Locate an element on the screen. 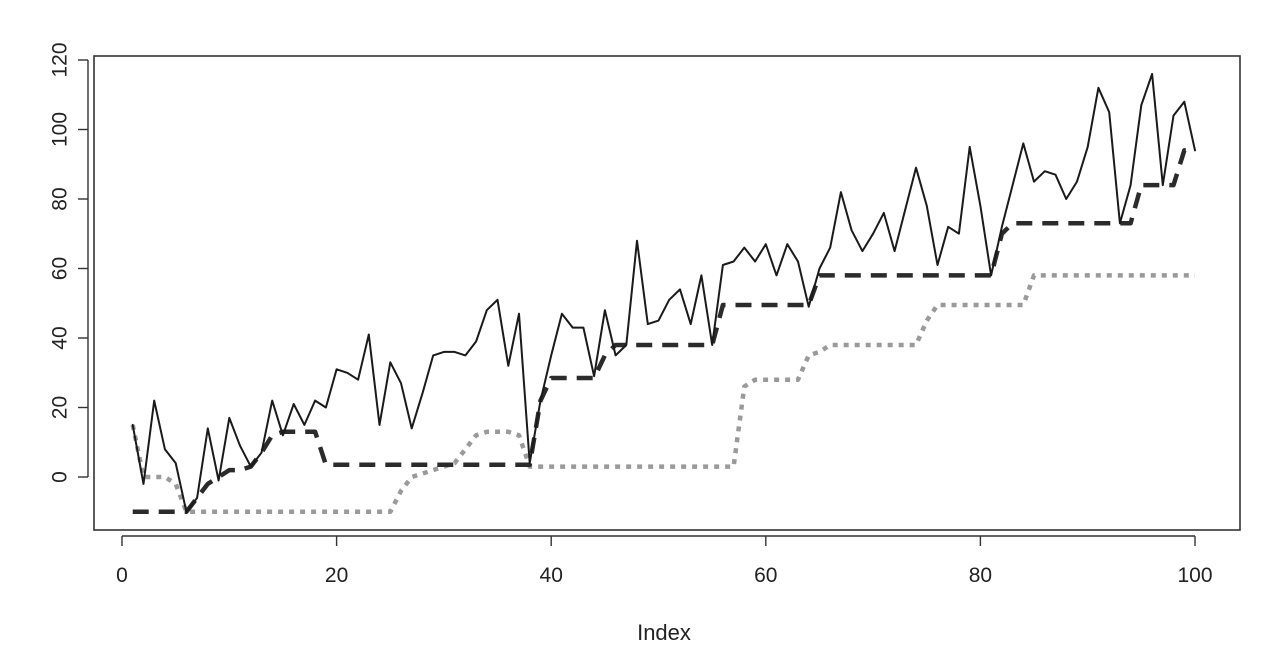  x-tick-label: 20 is located at coordinates (336, 575).